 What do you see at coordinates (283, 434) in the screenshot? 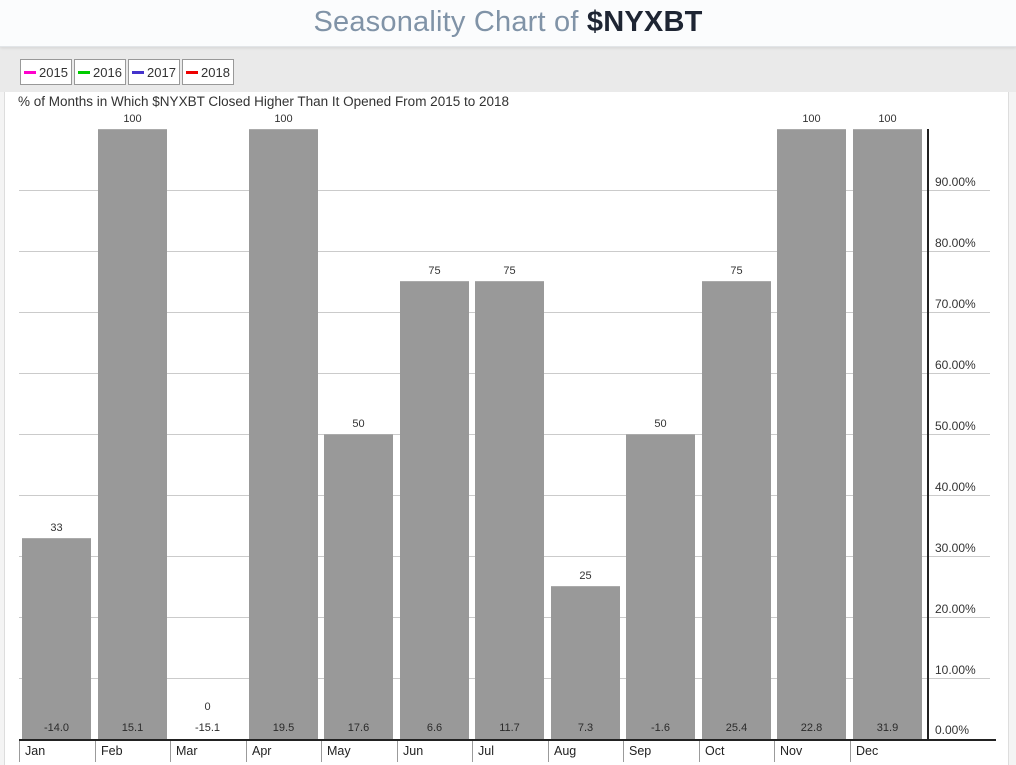
I see `bar-apr` at bounding box center [283, 434].